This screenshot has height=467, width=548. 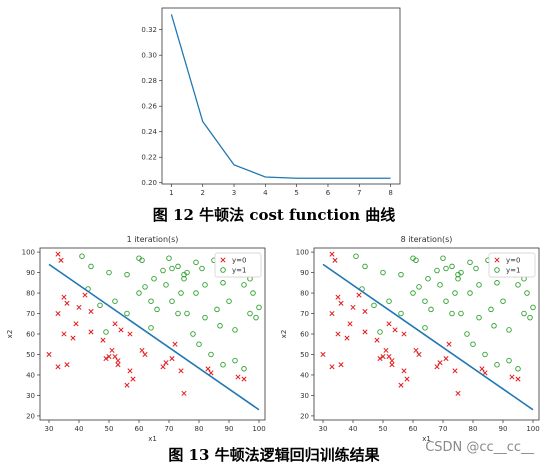 I want to click on y-tick-label: 0.24, so click(x=149, y=132).